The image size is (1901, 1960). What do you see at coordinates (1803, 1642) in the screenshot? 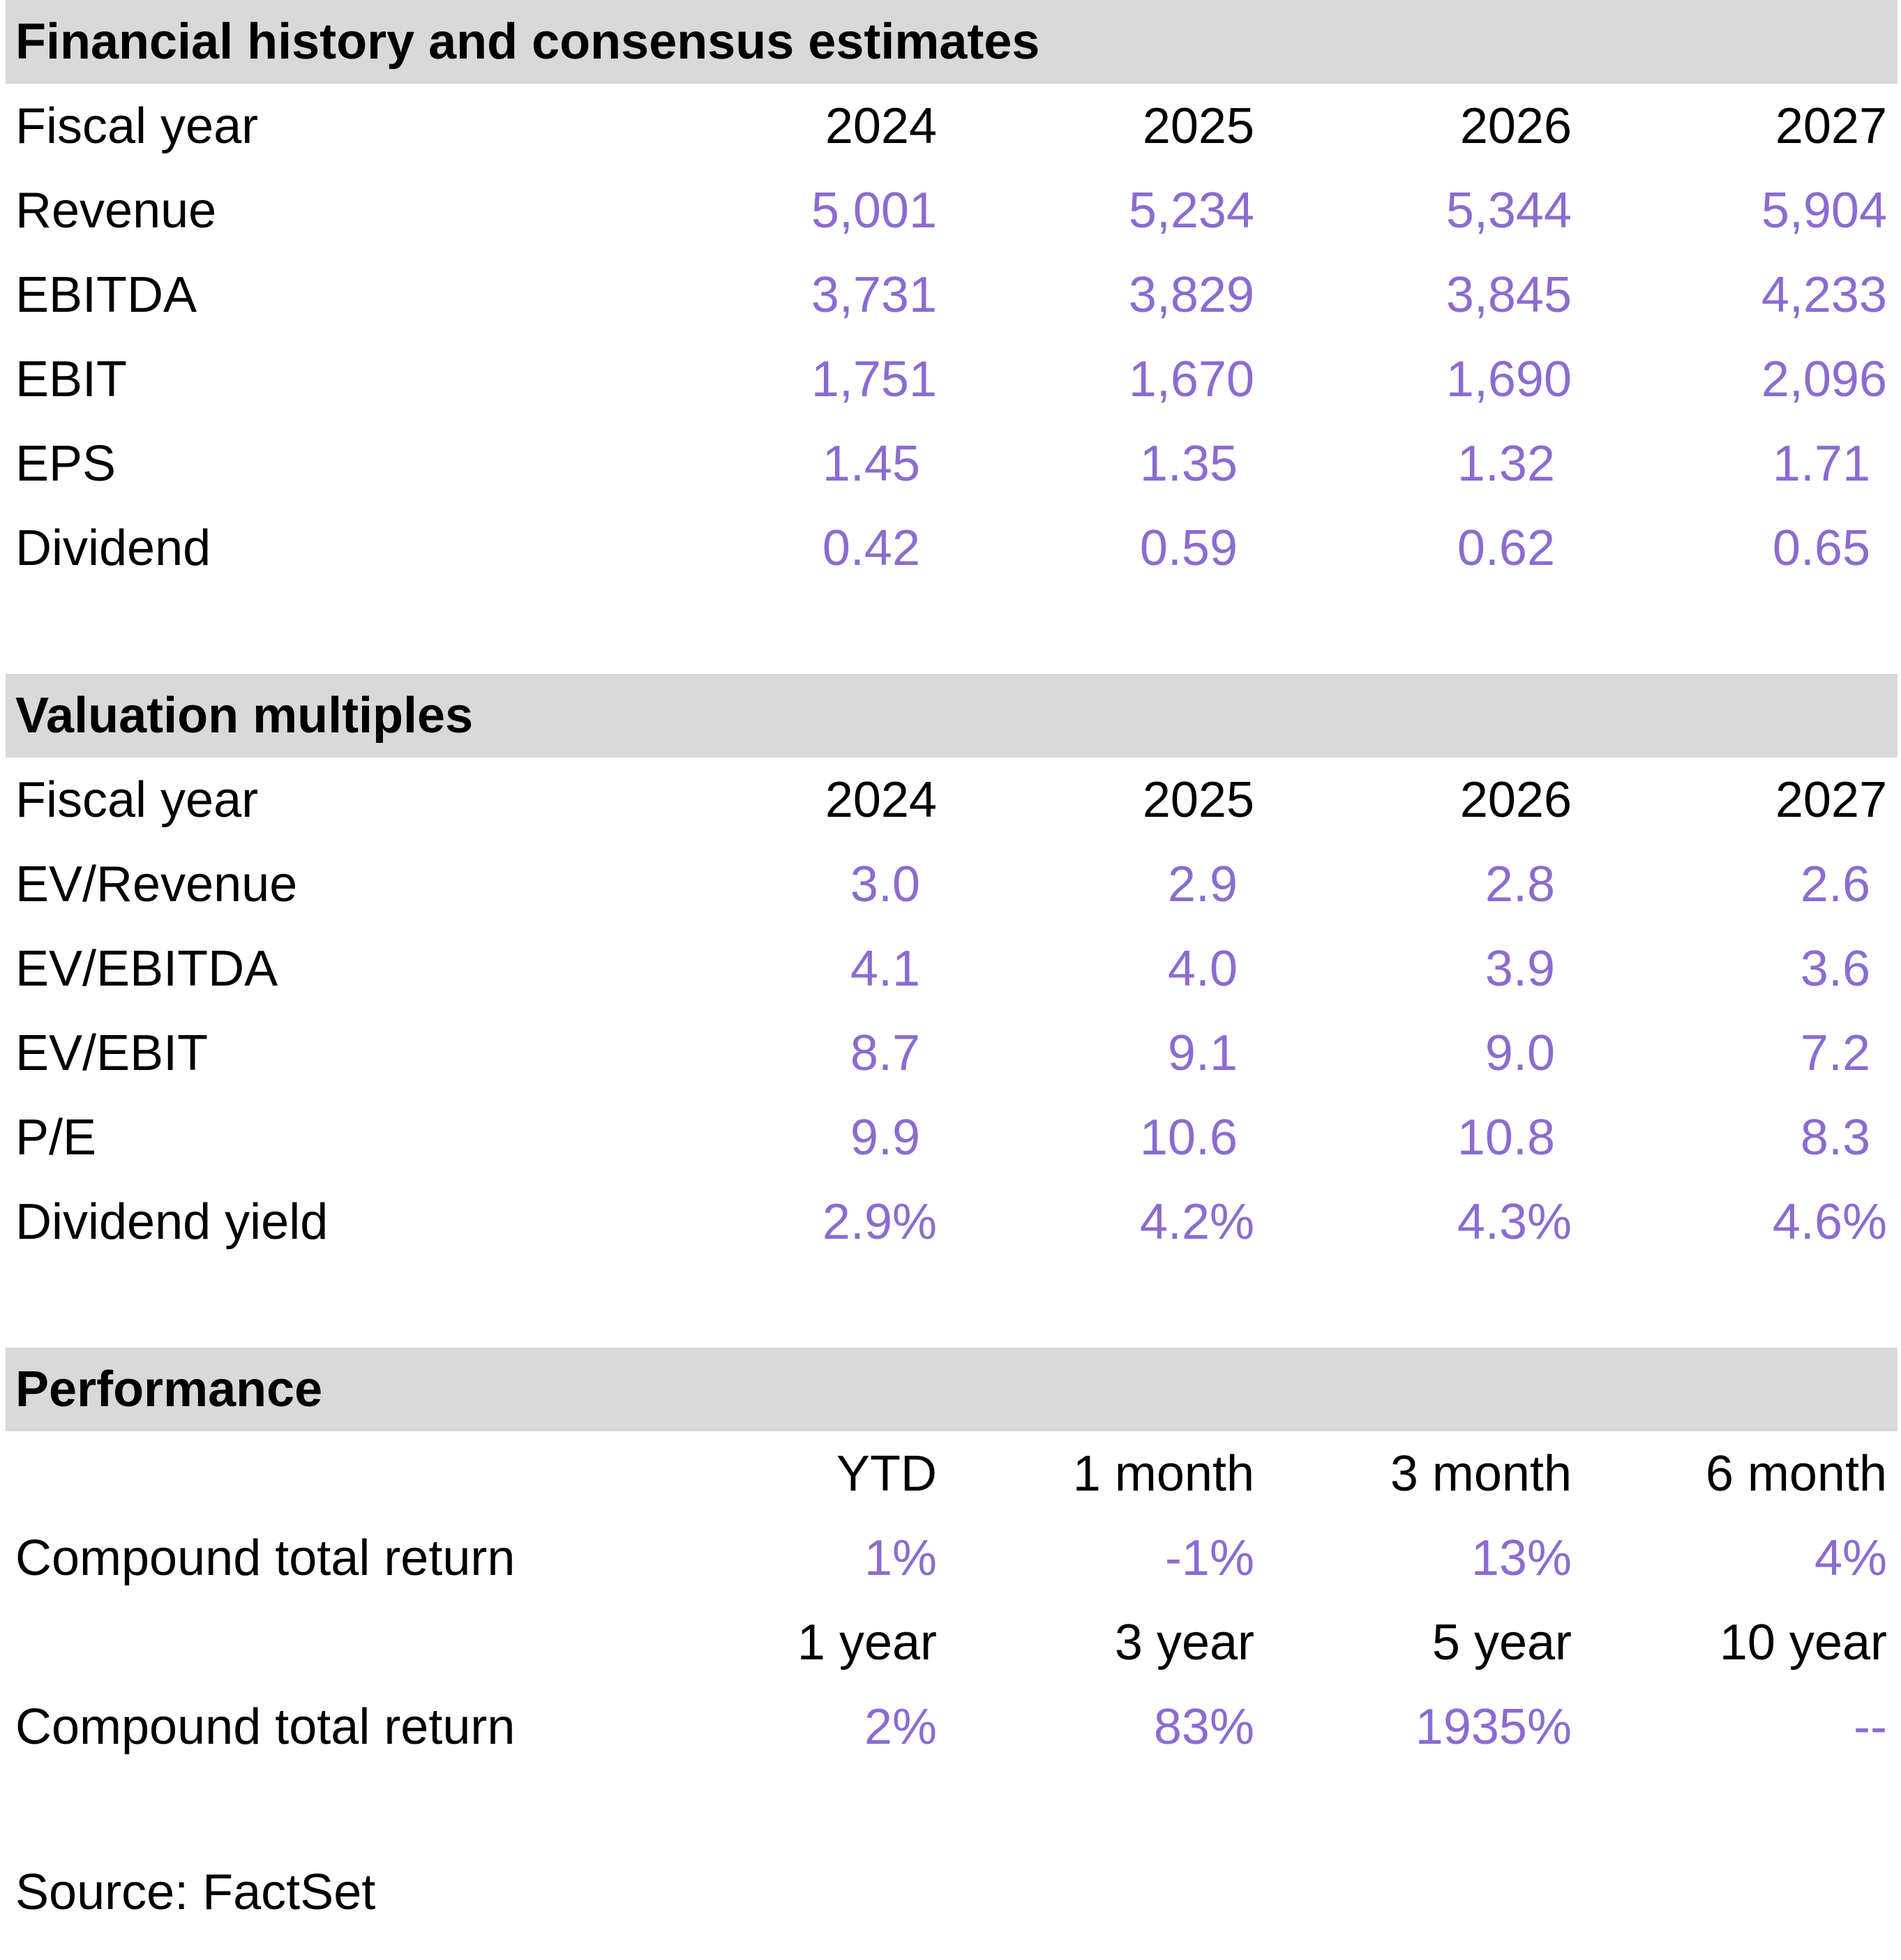
I see `column-header: 10 year` at bounding box center [1803, 1642].